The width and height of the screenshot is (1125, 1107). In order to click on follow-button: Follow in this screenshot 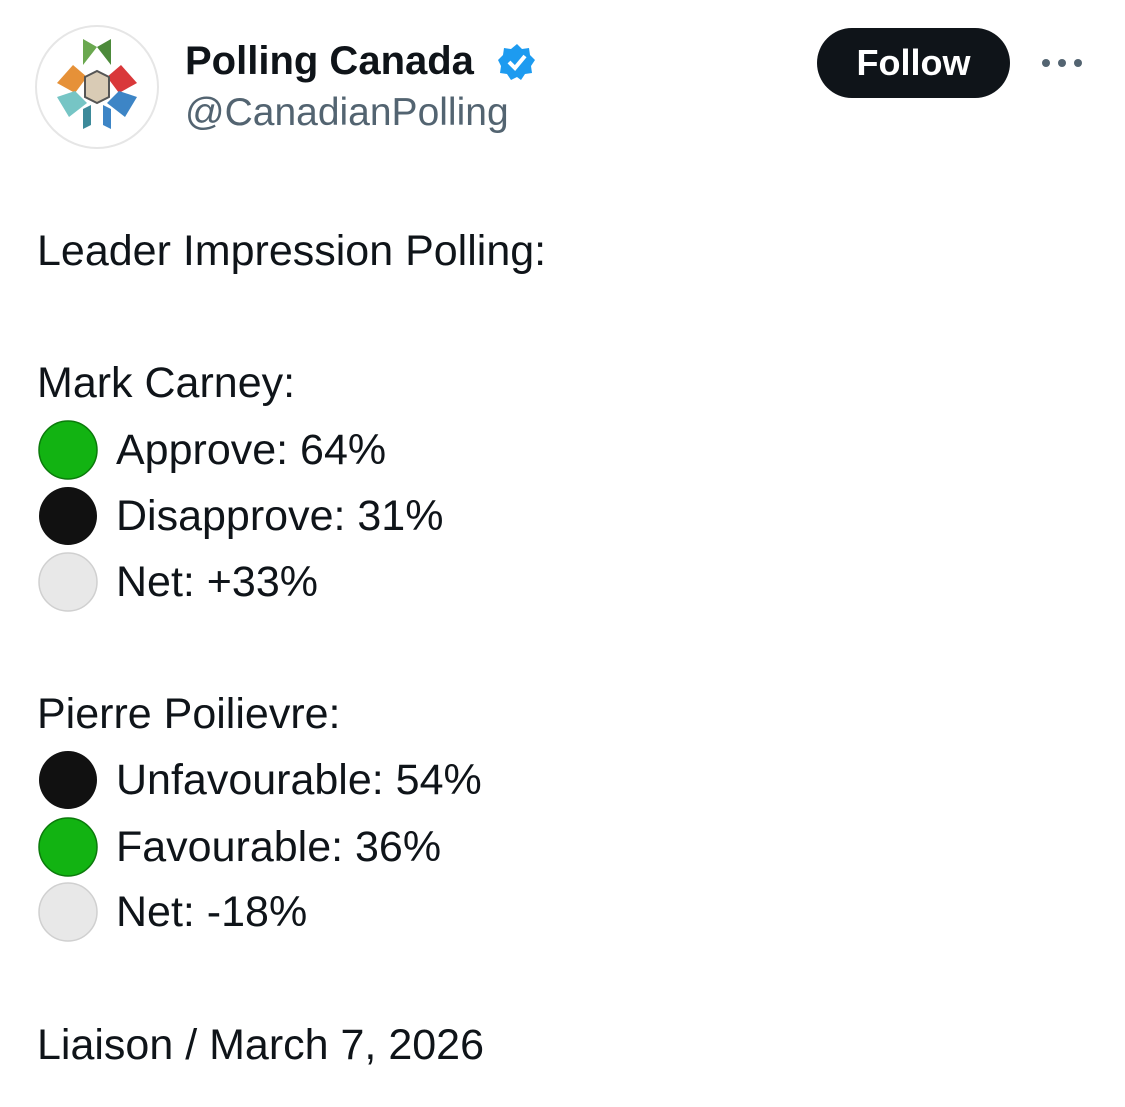, I will do `click(913, 63)`.